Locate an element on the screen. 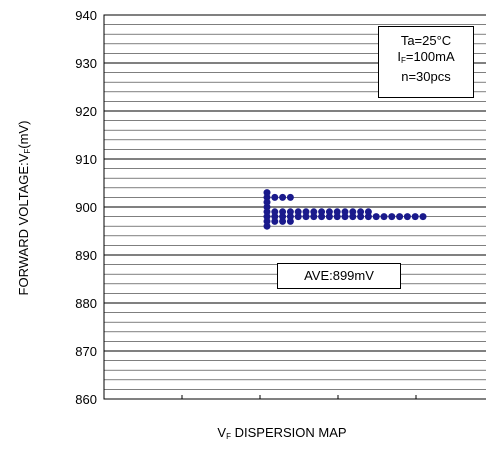 The width and height of the screenshot is (486, 452). y-tick-label: 920 is located at coordinates (86, 111).